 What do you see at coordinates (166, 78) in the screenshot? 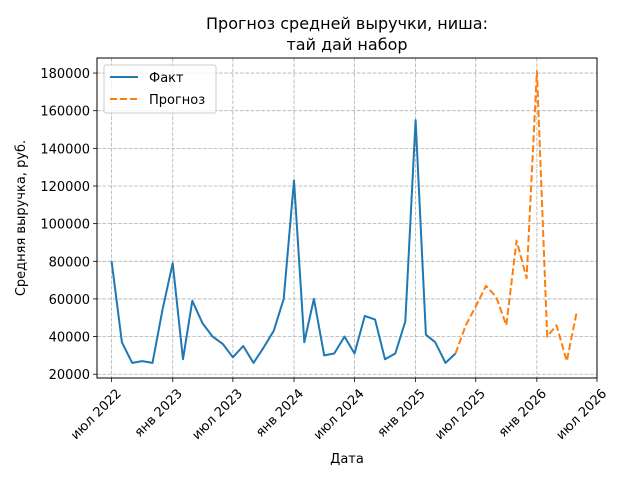
I see `legend-label-fakt: Факт` at bounding box center [166, 78].